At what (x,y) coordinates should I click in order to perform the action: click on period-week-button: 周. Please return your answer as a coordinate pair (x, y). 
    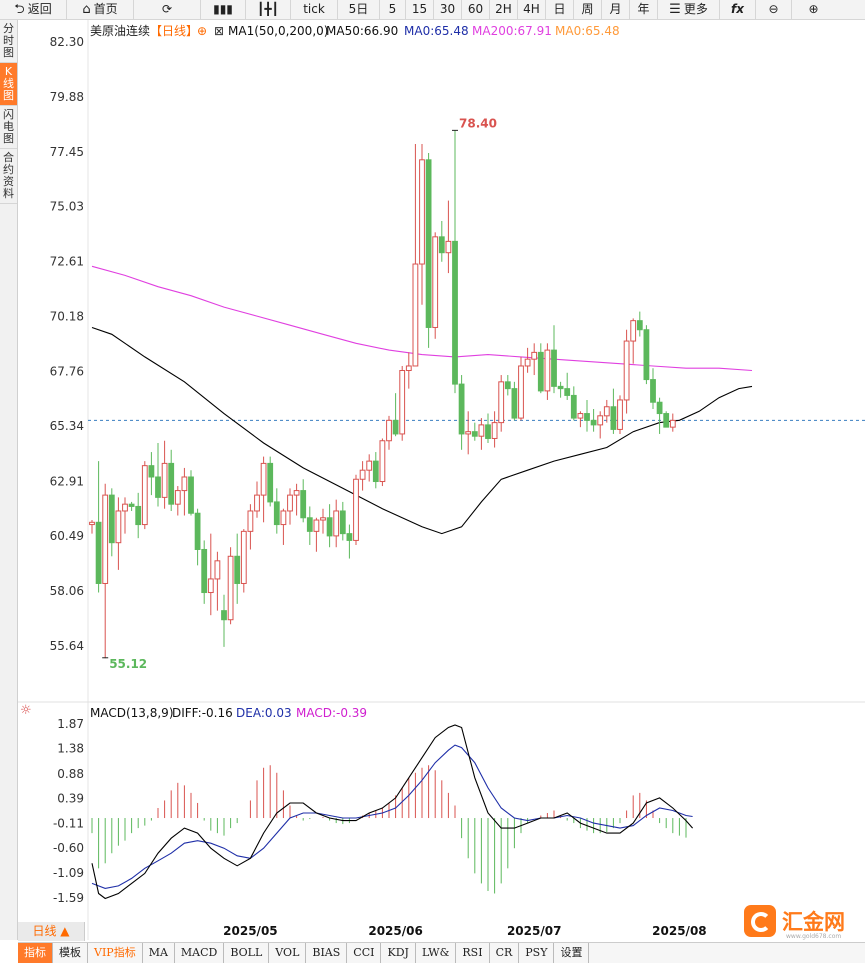
    Looking at the image, I should click on (588, 9).